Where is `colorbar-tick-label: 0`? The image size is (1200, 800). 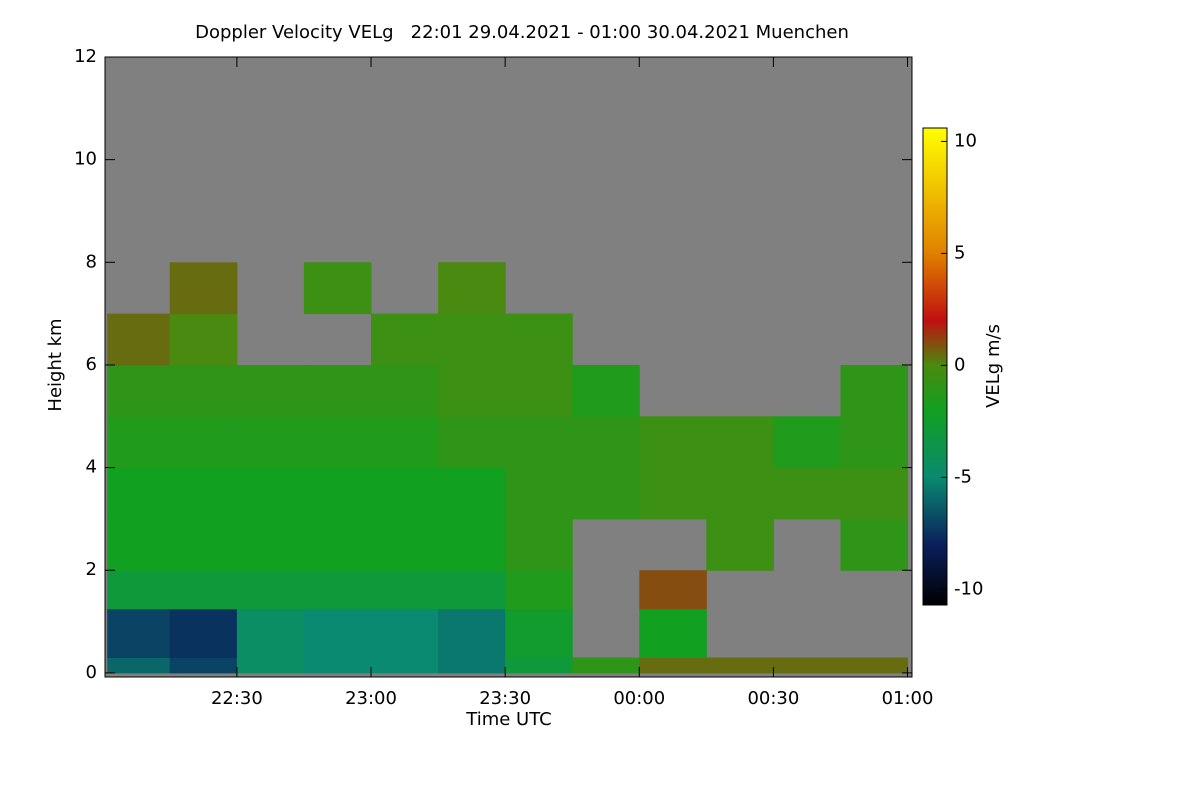
colorbar-tick-label: 0 is located at coordinates (959, 364).